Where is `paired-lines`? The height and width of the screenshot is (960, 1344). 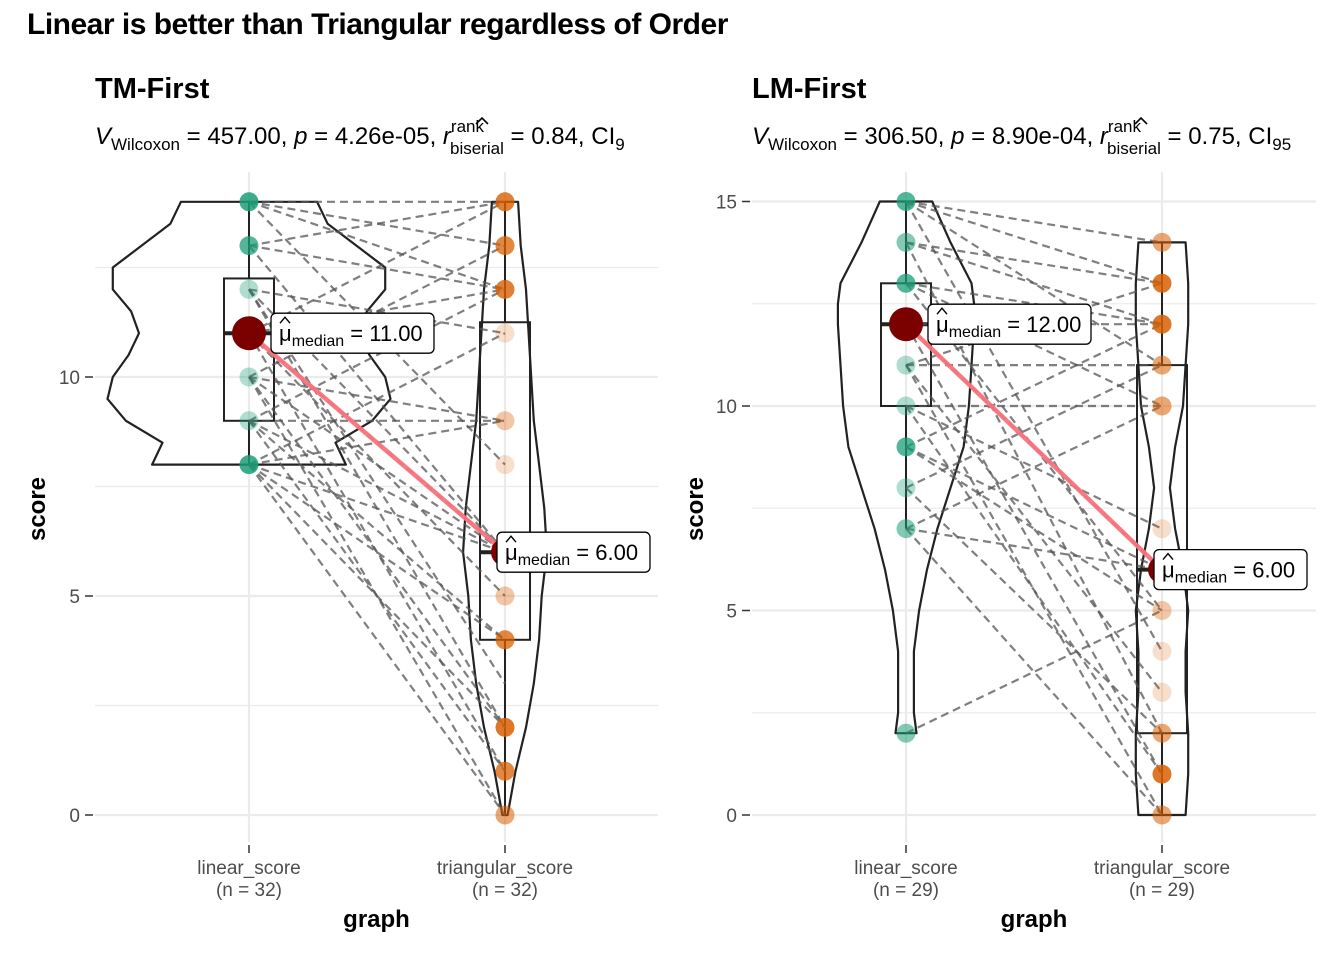
paired-lines is located at coordinates (1034, 508).